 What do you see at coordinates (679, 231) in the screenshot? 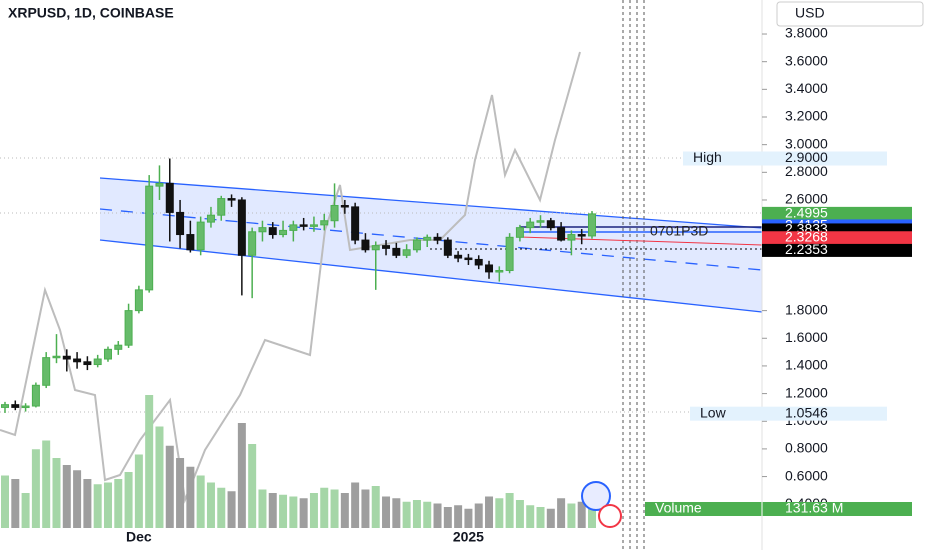
I see `drawing-label: 0701P3D` at bounding box center [679, 231].